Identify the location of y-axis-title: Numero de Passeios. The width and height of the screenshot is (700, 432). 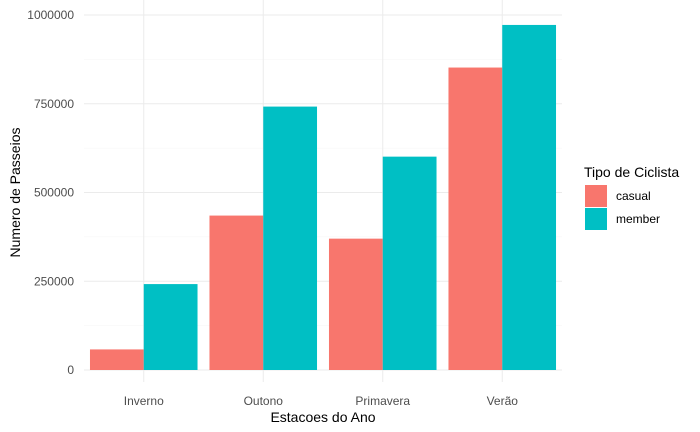
(15, 193).